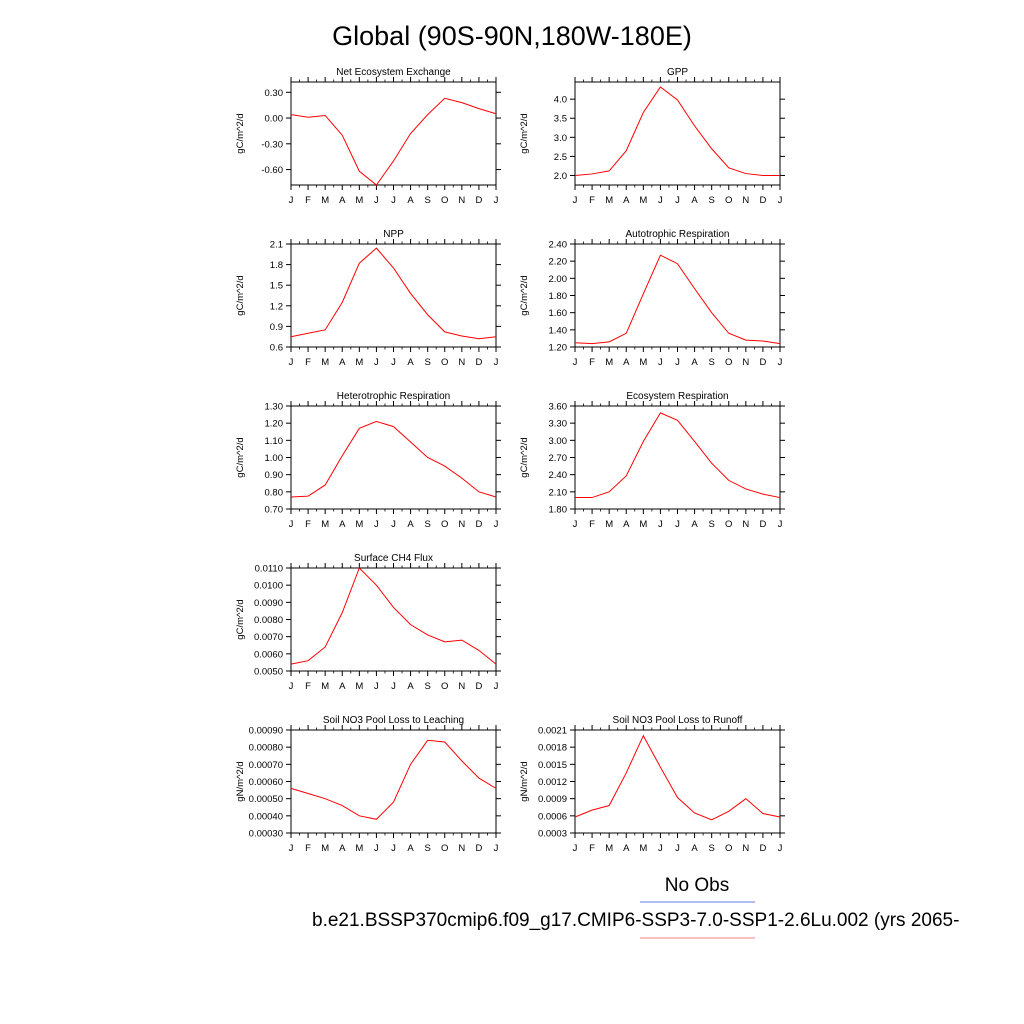  I want to click on y-tick-label: 0.0050, so click(268, 672).